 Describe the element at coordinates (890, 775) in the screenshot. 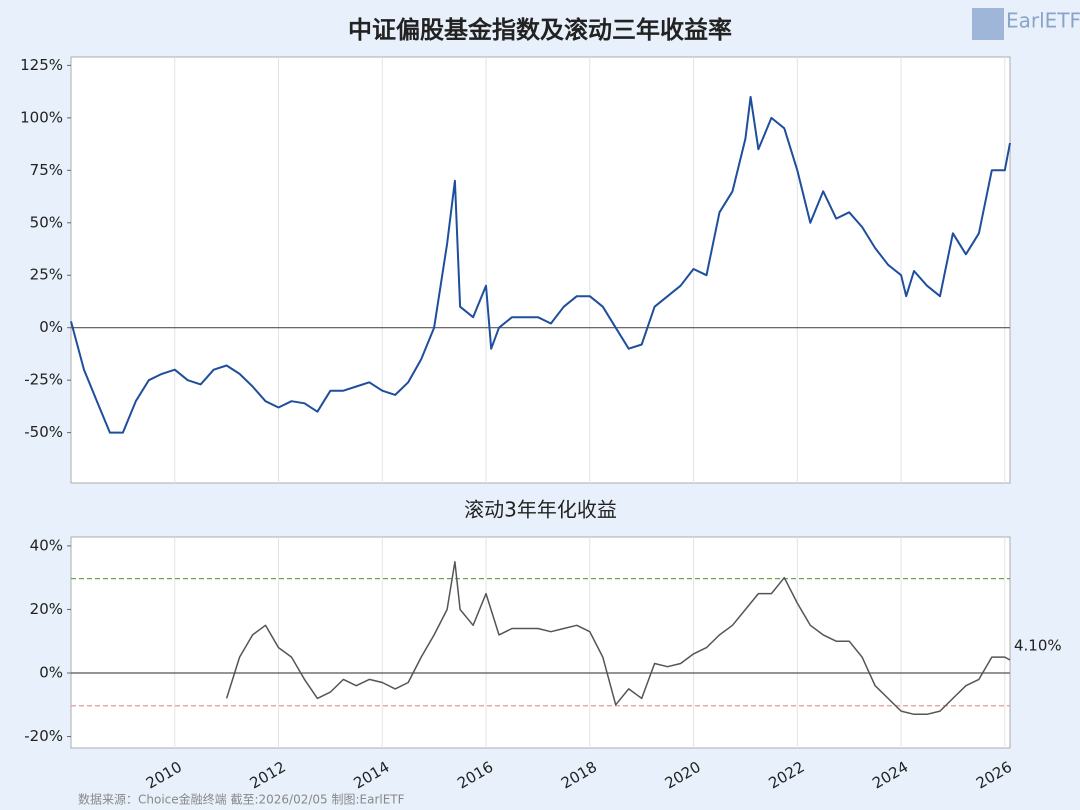

I see `x-tick-label: 2024` at that location.